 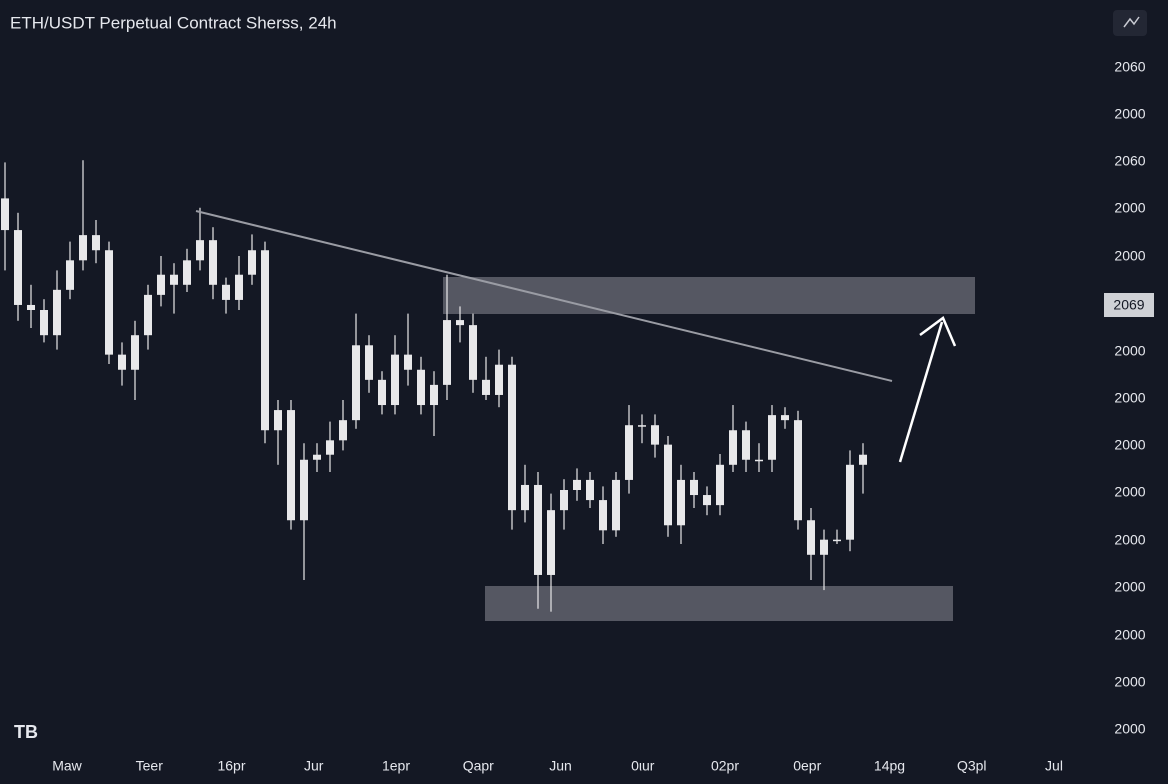 I want to click on chart-title: ETH/USDT Perpetual Contract Sherss, 24h, so click(x=173, y=22).